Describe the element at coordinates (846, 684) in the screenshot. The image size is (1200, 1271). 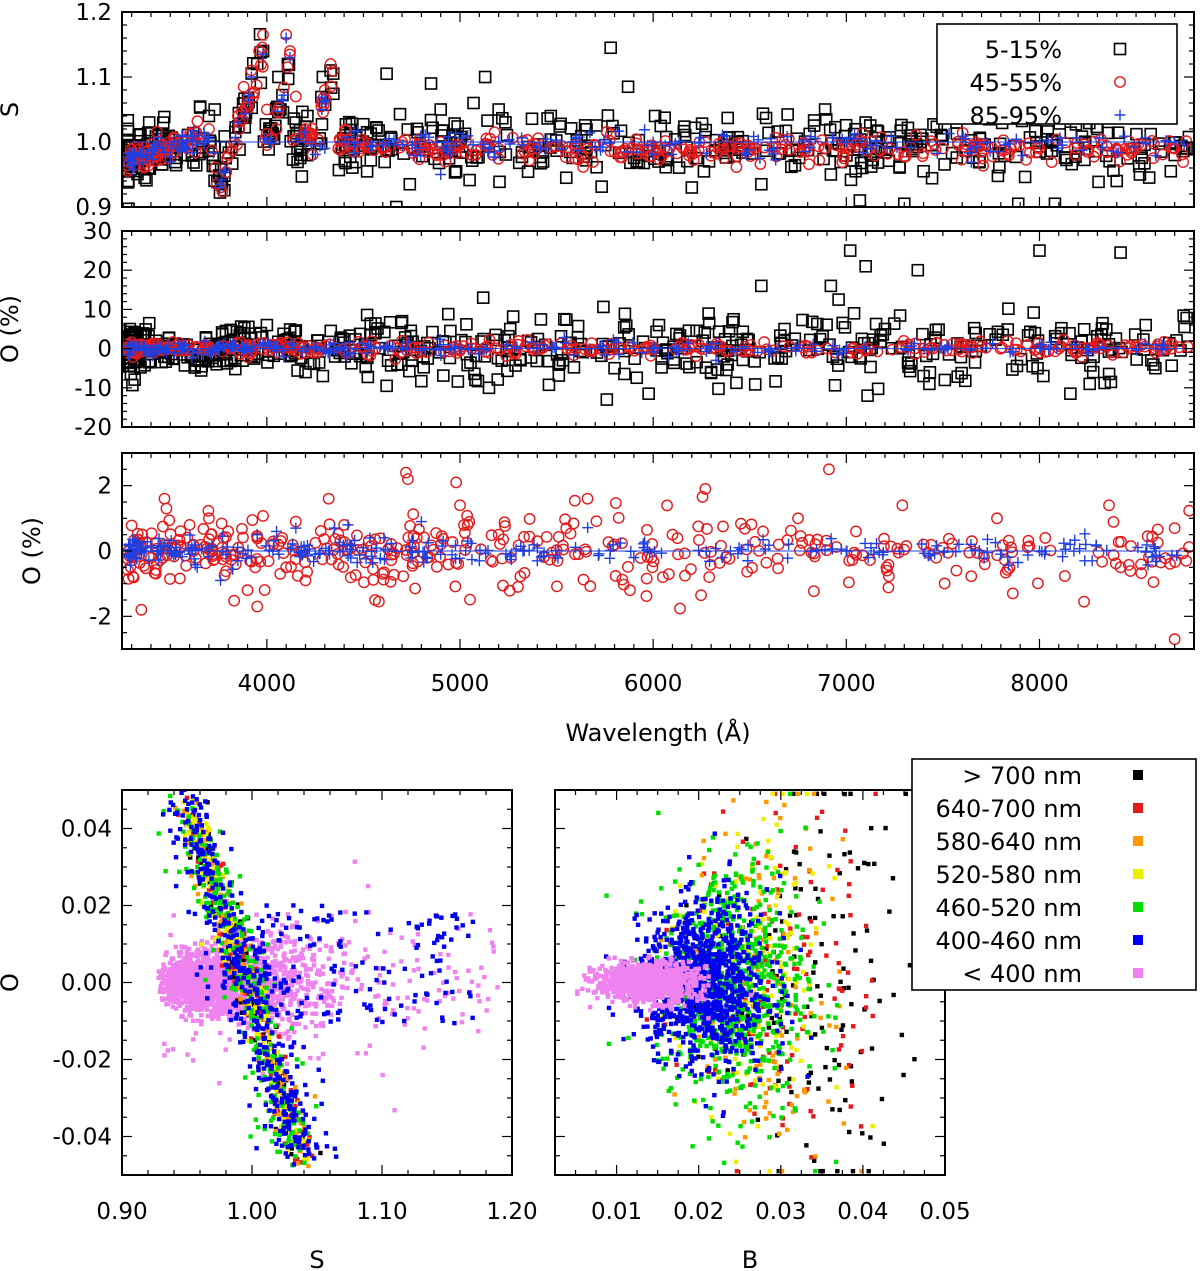
I see `x-tick-label-bottom: 7000` at that location.